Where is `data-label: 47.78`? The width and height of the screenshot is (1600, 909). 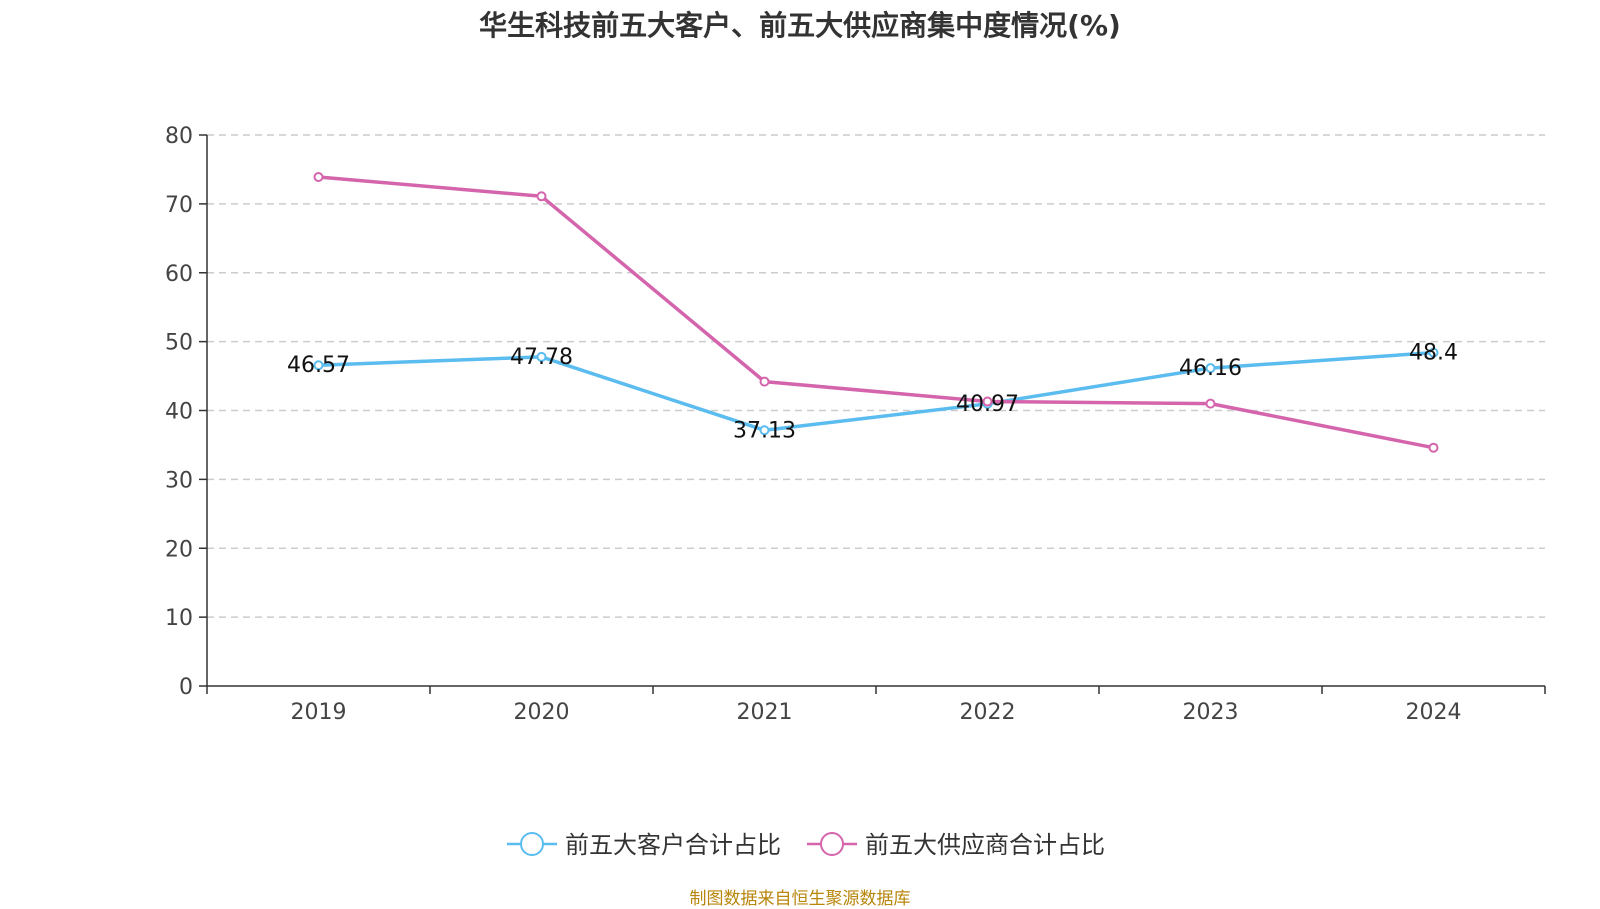 data-label: 47.78 is located at coordinates (541, 357).